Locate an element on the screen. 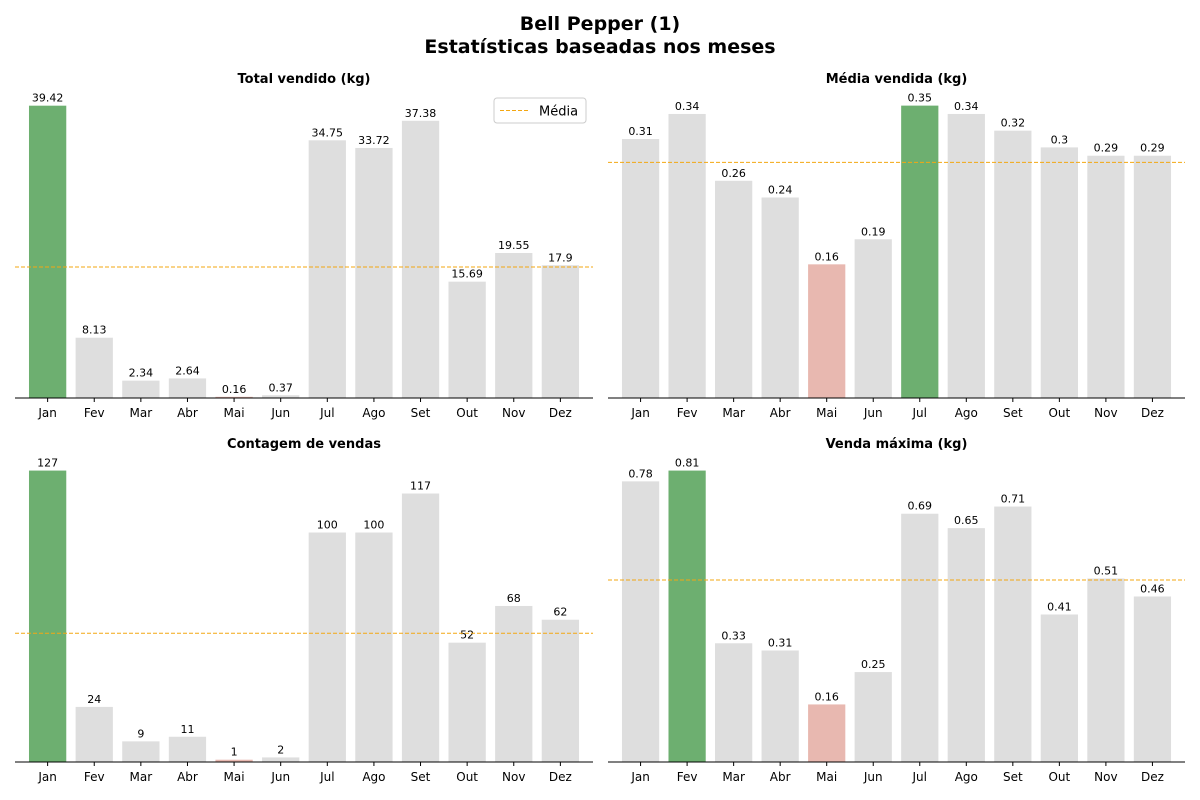  data-label: 0.78 is located at coordinates (640, 473).